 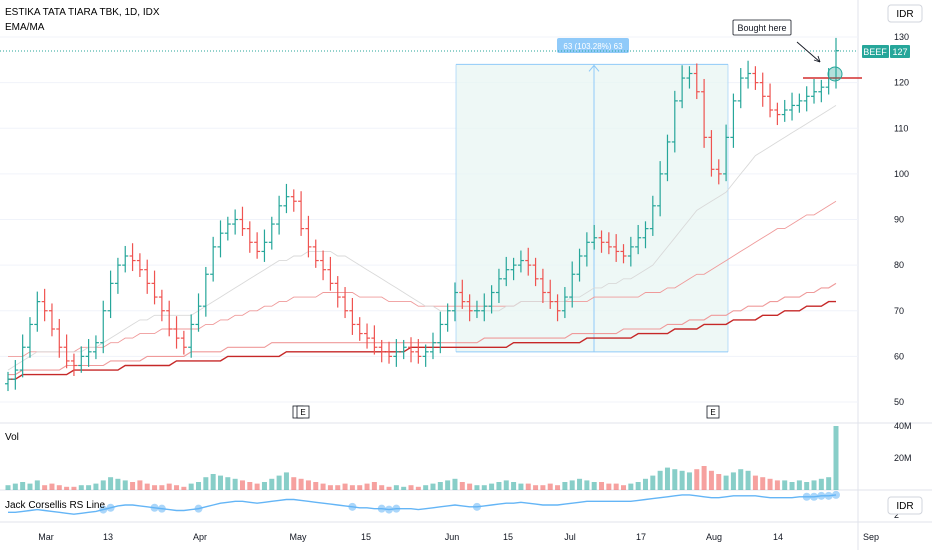 What do you see at coordinates (900, 51) in the screenshot?
I see `last-price-tag` at bounding box center [900, 51].